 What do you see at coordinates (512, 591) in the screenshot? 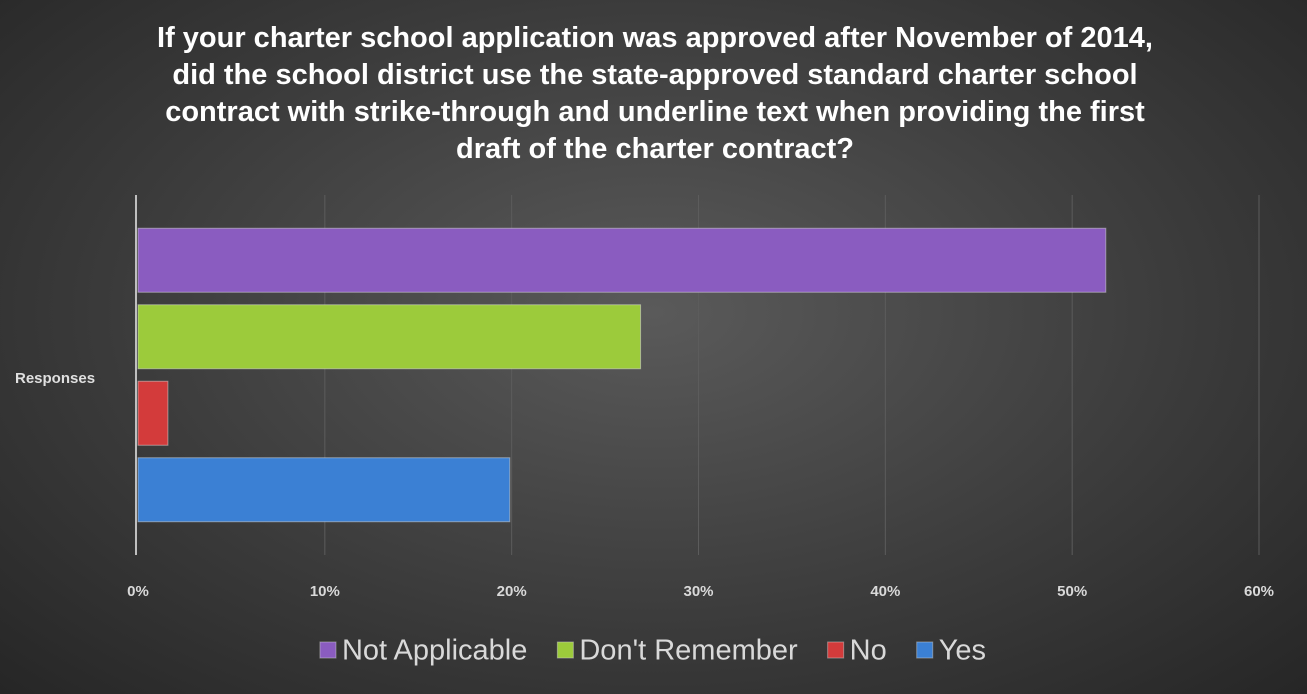
I see `x-tick-label: 20%` at bounding box center [512, 591].